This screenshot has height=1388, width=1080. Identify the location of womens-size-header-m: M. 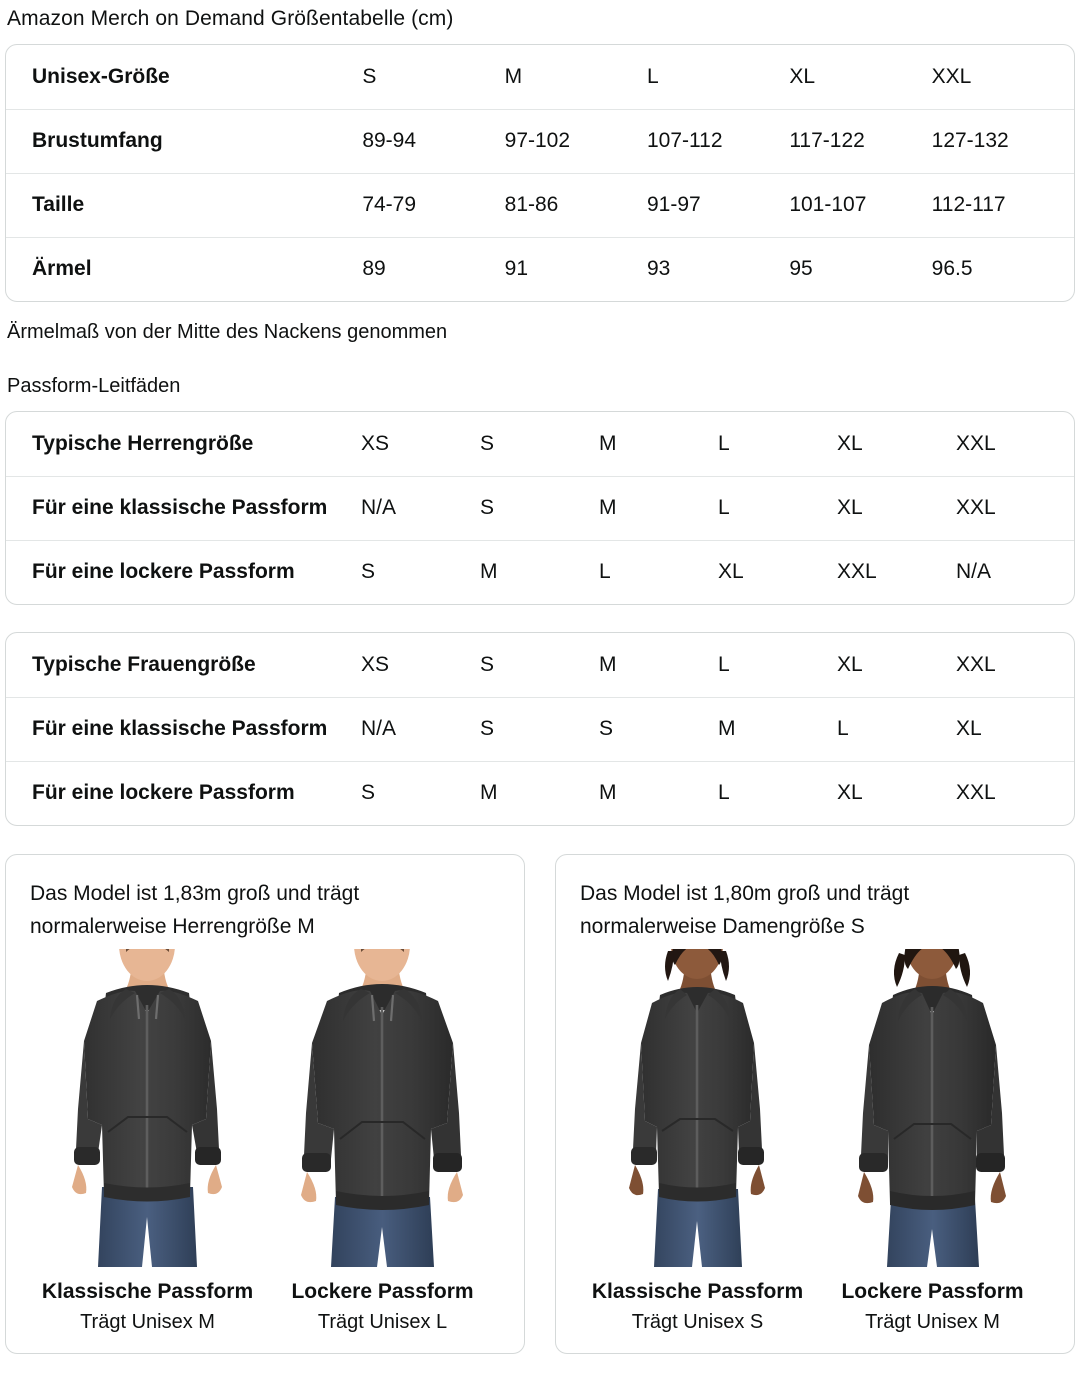
(608, 664).